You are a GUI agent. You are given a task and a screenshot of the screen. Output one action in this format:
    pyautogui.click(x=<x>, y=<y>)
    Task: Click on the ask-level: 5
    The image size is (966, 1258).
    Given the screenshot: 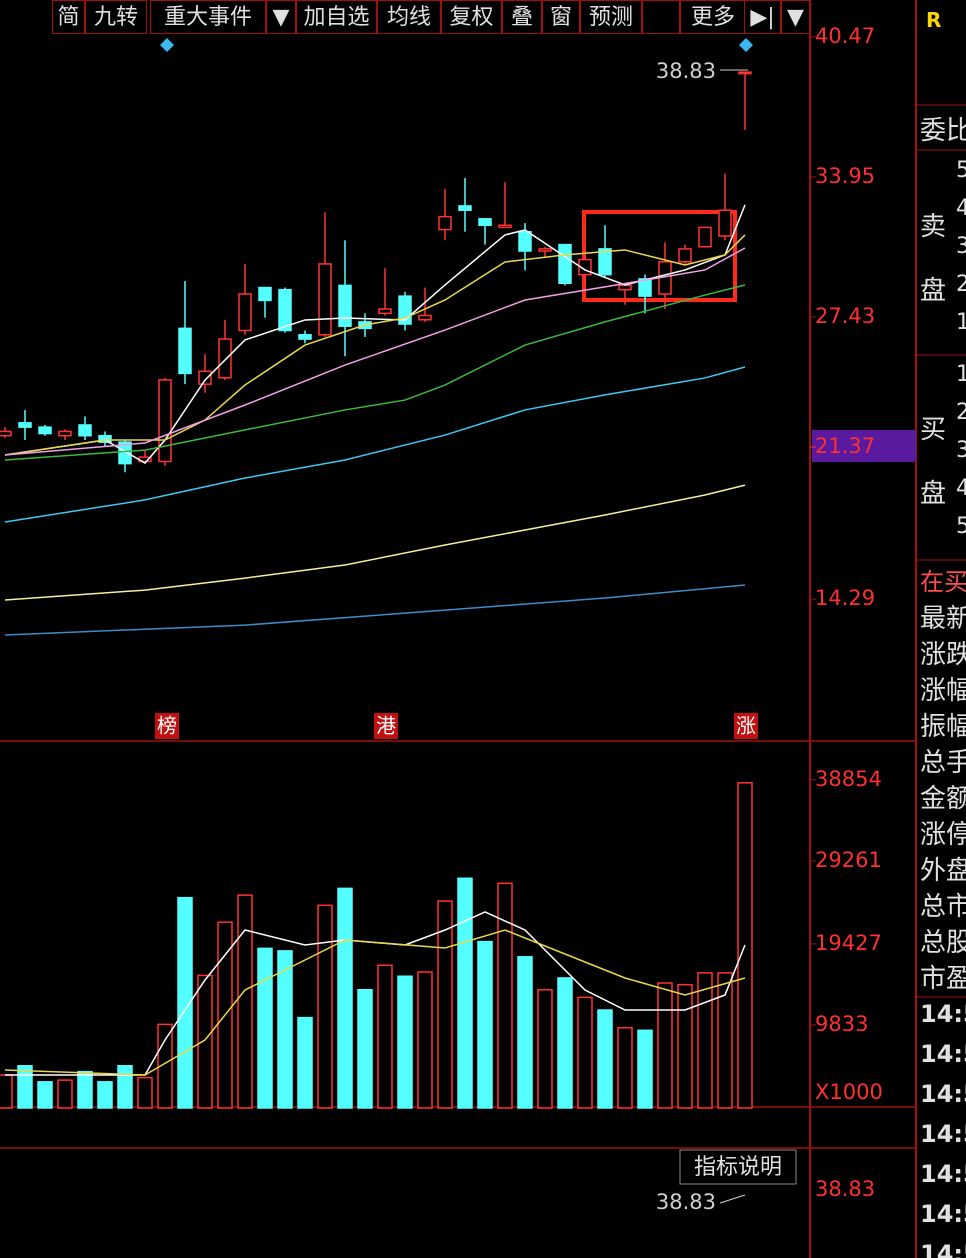 What is the action you would take?
    pyautogui.click(x=961, y=170)
    